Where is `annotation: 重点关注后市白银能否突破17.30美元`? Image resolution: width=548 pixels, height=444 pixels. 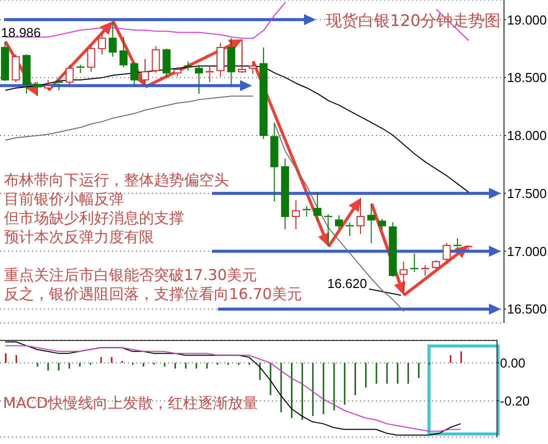
annotation: 重点关注后市白银能否突破17.30美元 is located at coordinates (130, 275).